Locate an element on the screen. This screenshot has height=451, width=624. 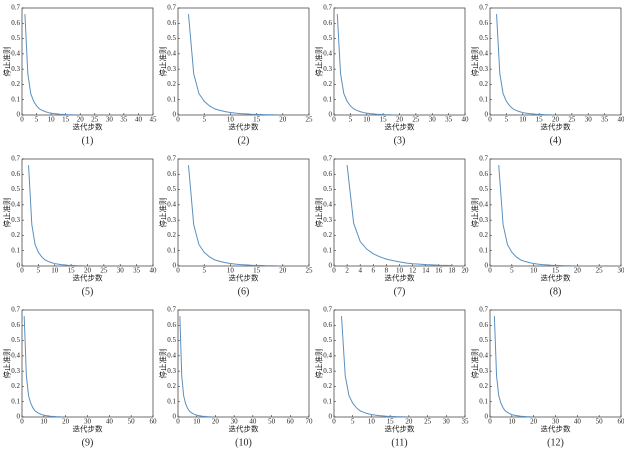
x-tick-label: 2 is located at coordinates (347, 271).